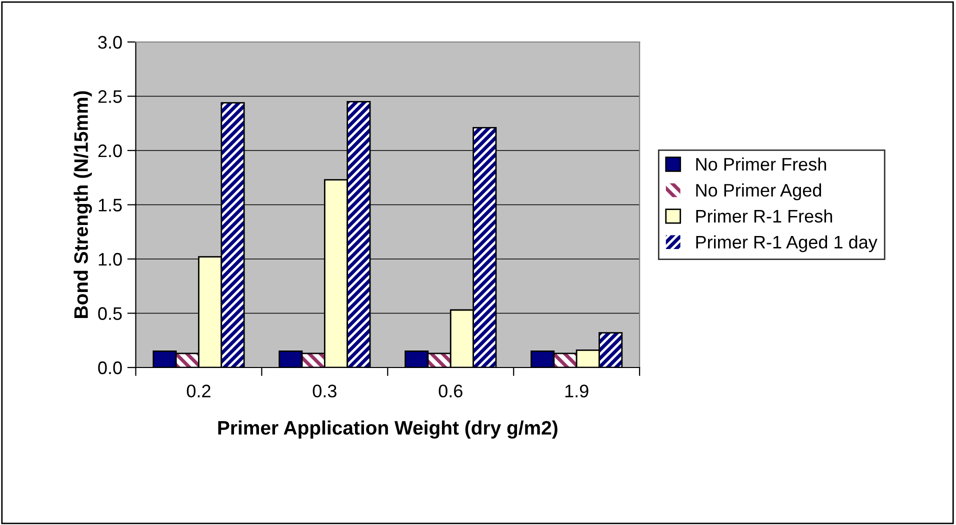  I want to click on legend-label: No Primer Aged, so click(759, 191).